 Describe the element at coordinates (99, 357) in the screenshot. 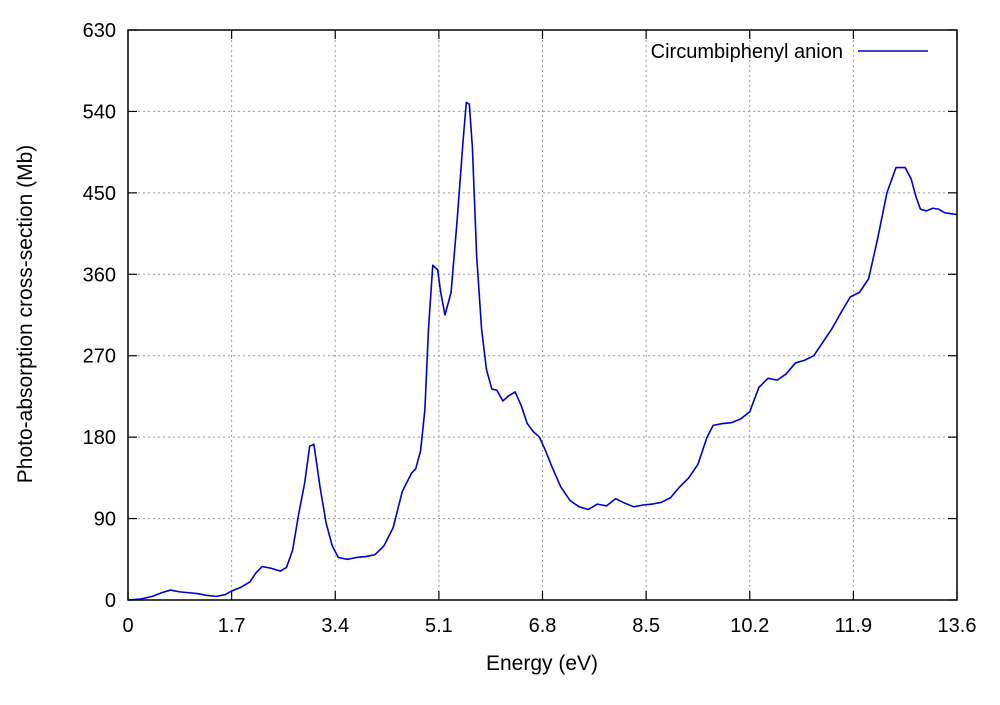

I see `y-tick-label: 270` at that location.